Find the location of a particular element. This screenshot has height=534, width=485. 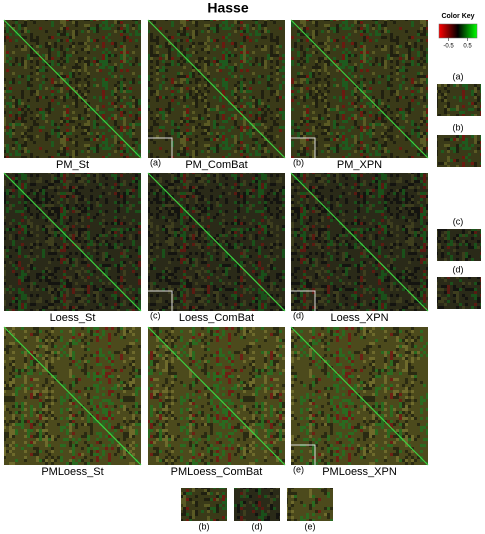

panel-name: Loess_St is located at coordinates (73, 318).